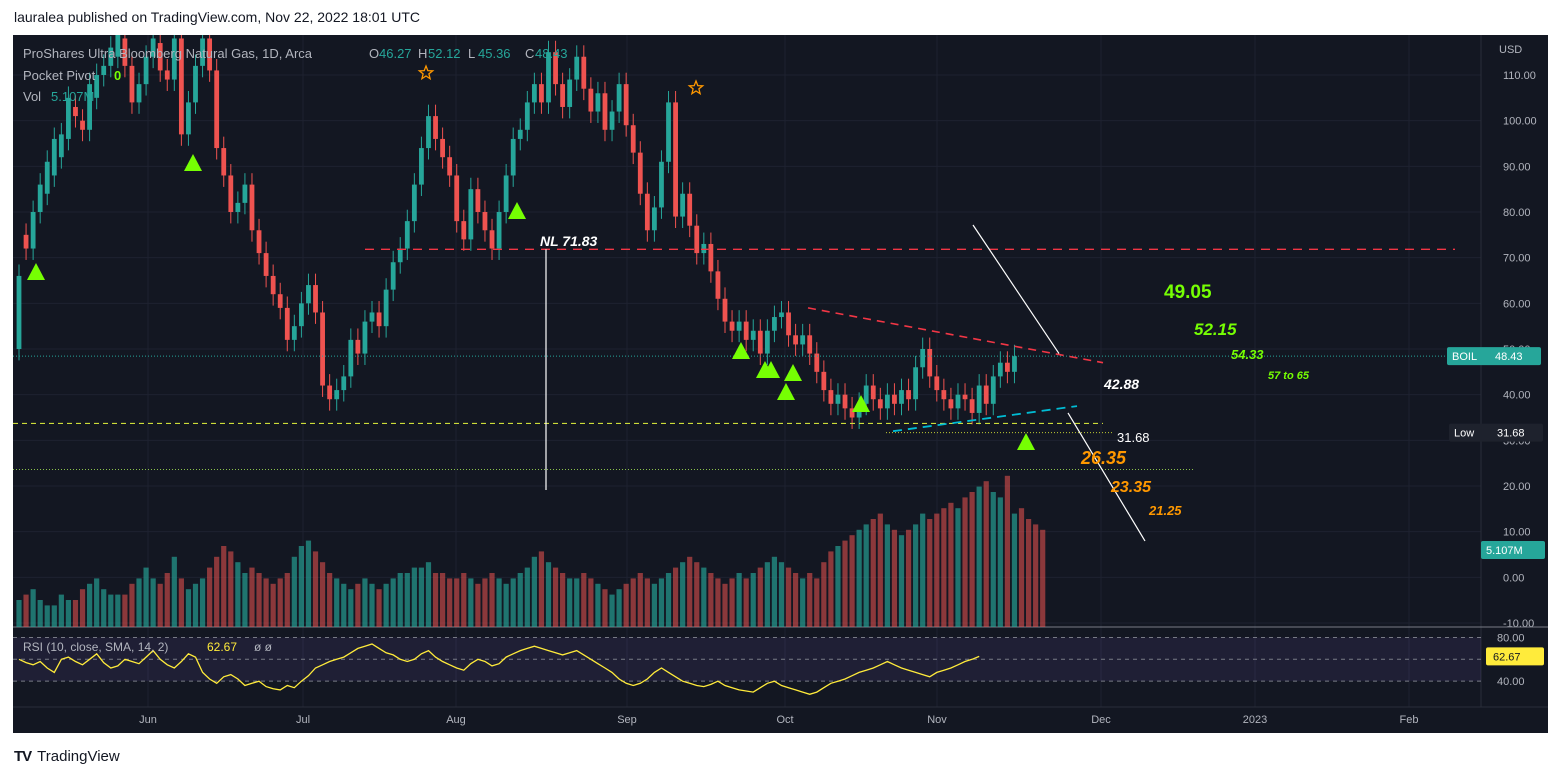 The width and height of the screenshot is (1562, 779). What do you see at coordinates (78, 756) in the screenshot?
I see `footer-brand: TradingView` at bounding box center [78, 756].